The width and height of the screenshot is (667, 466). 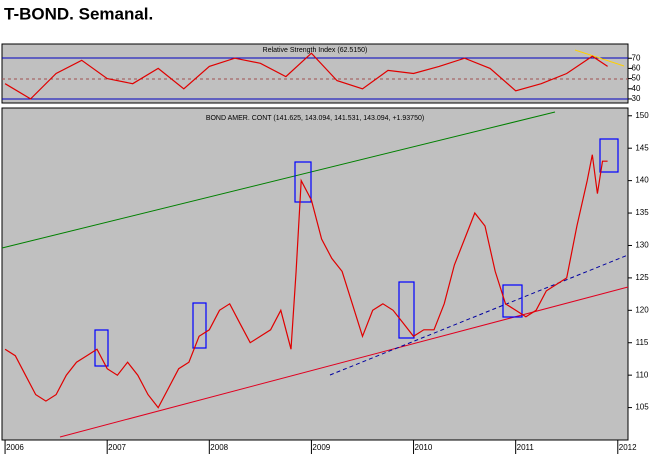 I want to click on rsi-trend, so click(x=599, y=58).